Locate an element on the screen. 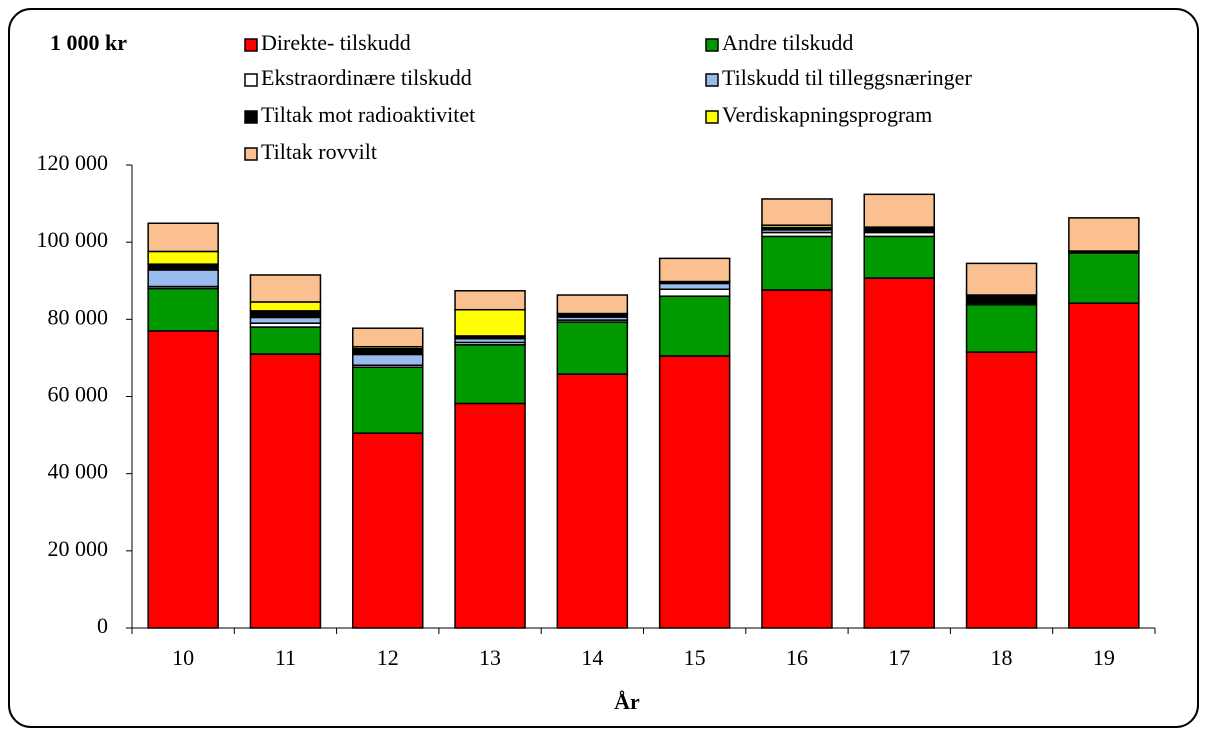 The width and height of the screenshot is (1208, 742). x-tick-label: 15 is located at coordinates (695, 657).